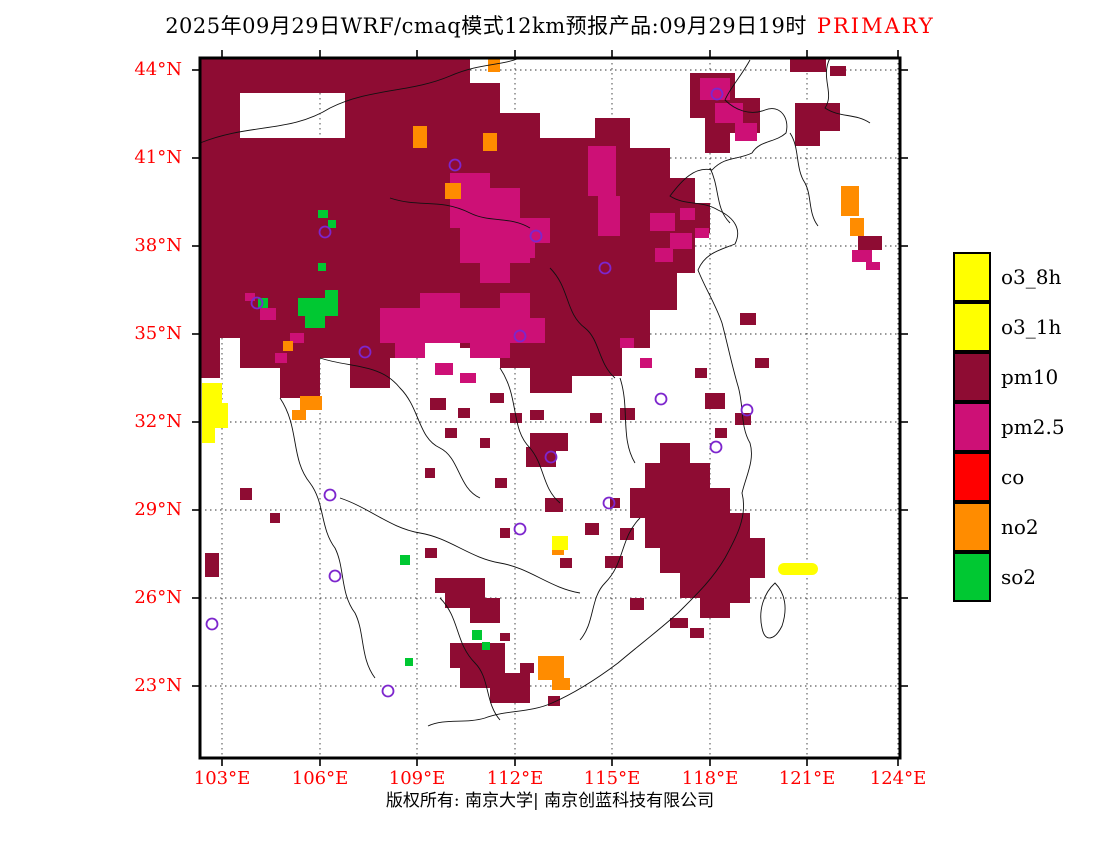  Describe the element at coordinates (972, 277) in the screenshot. I see `legend-swatch-o3_8h` at that location.